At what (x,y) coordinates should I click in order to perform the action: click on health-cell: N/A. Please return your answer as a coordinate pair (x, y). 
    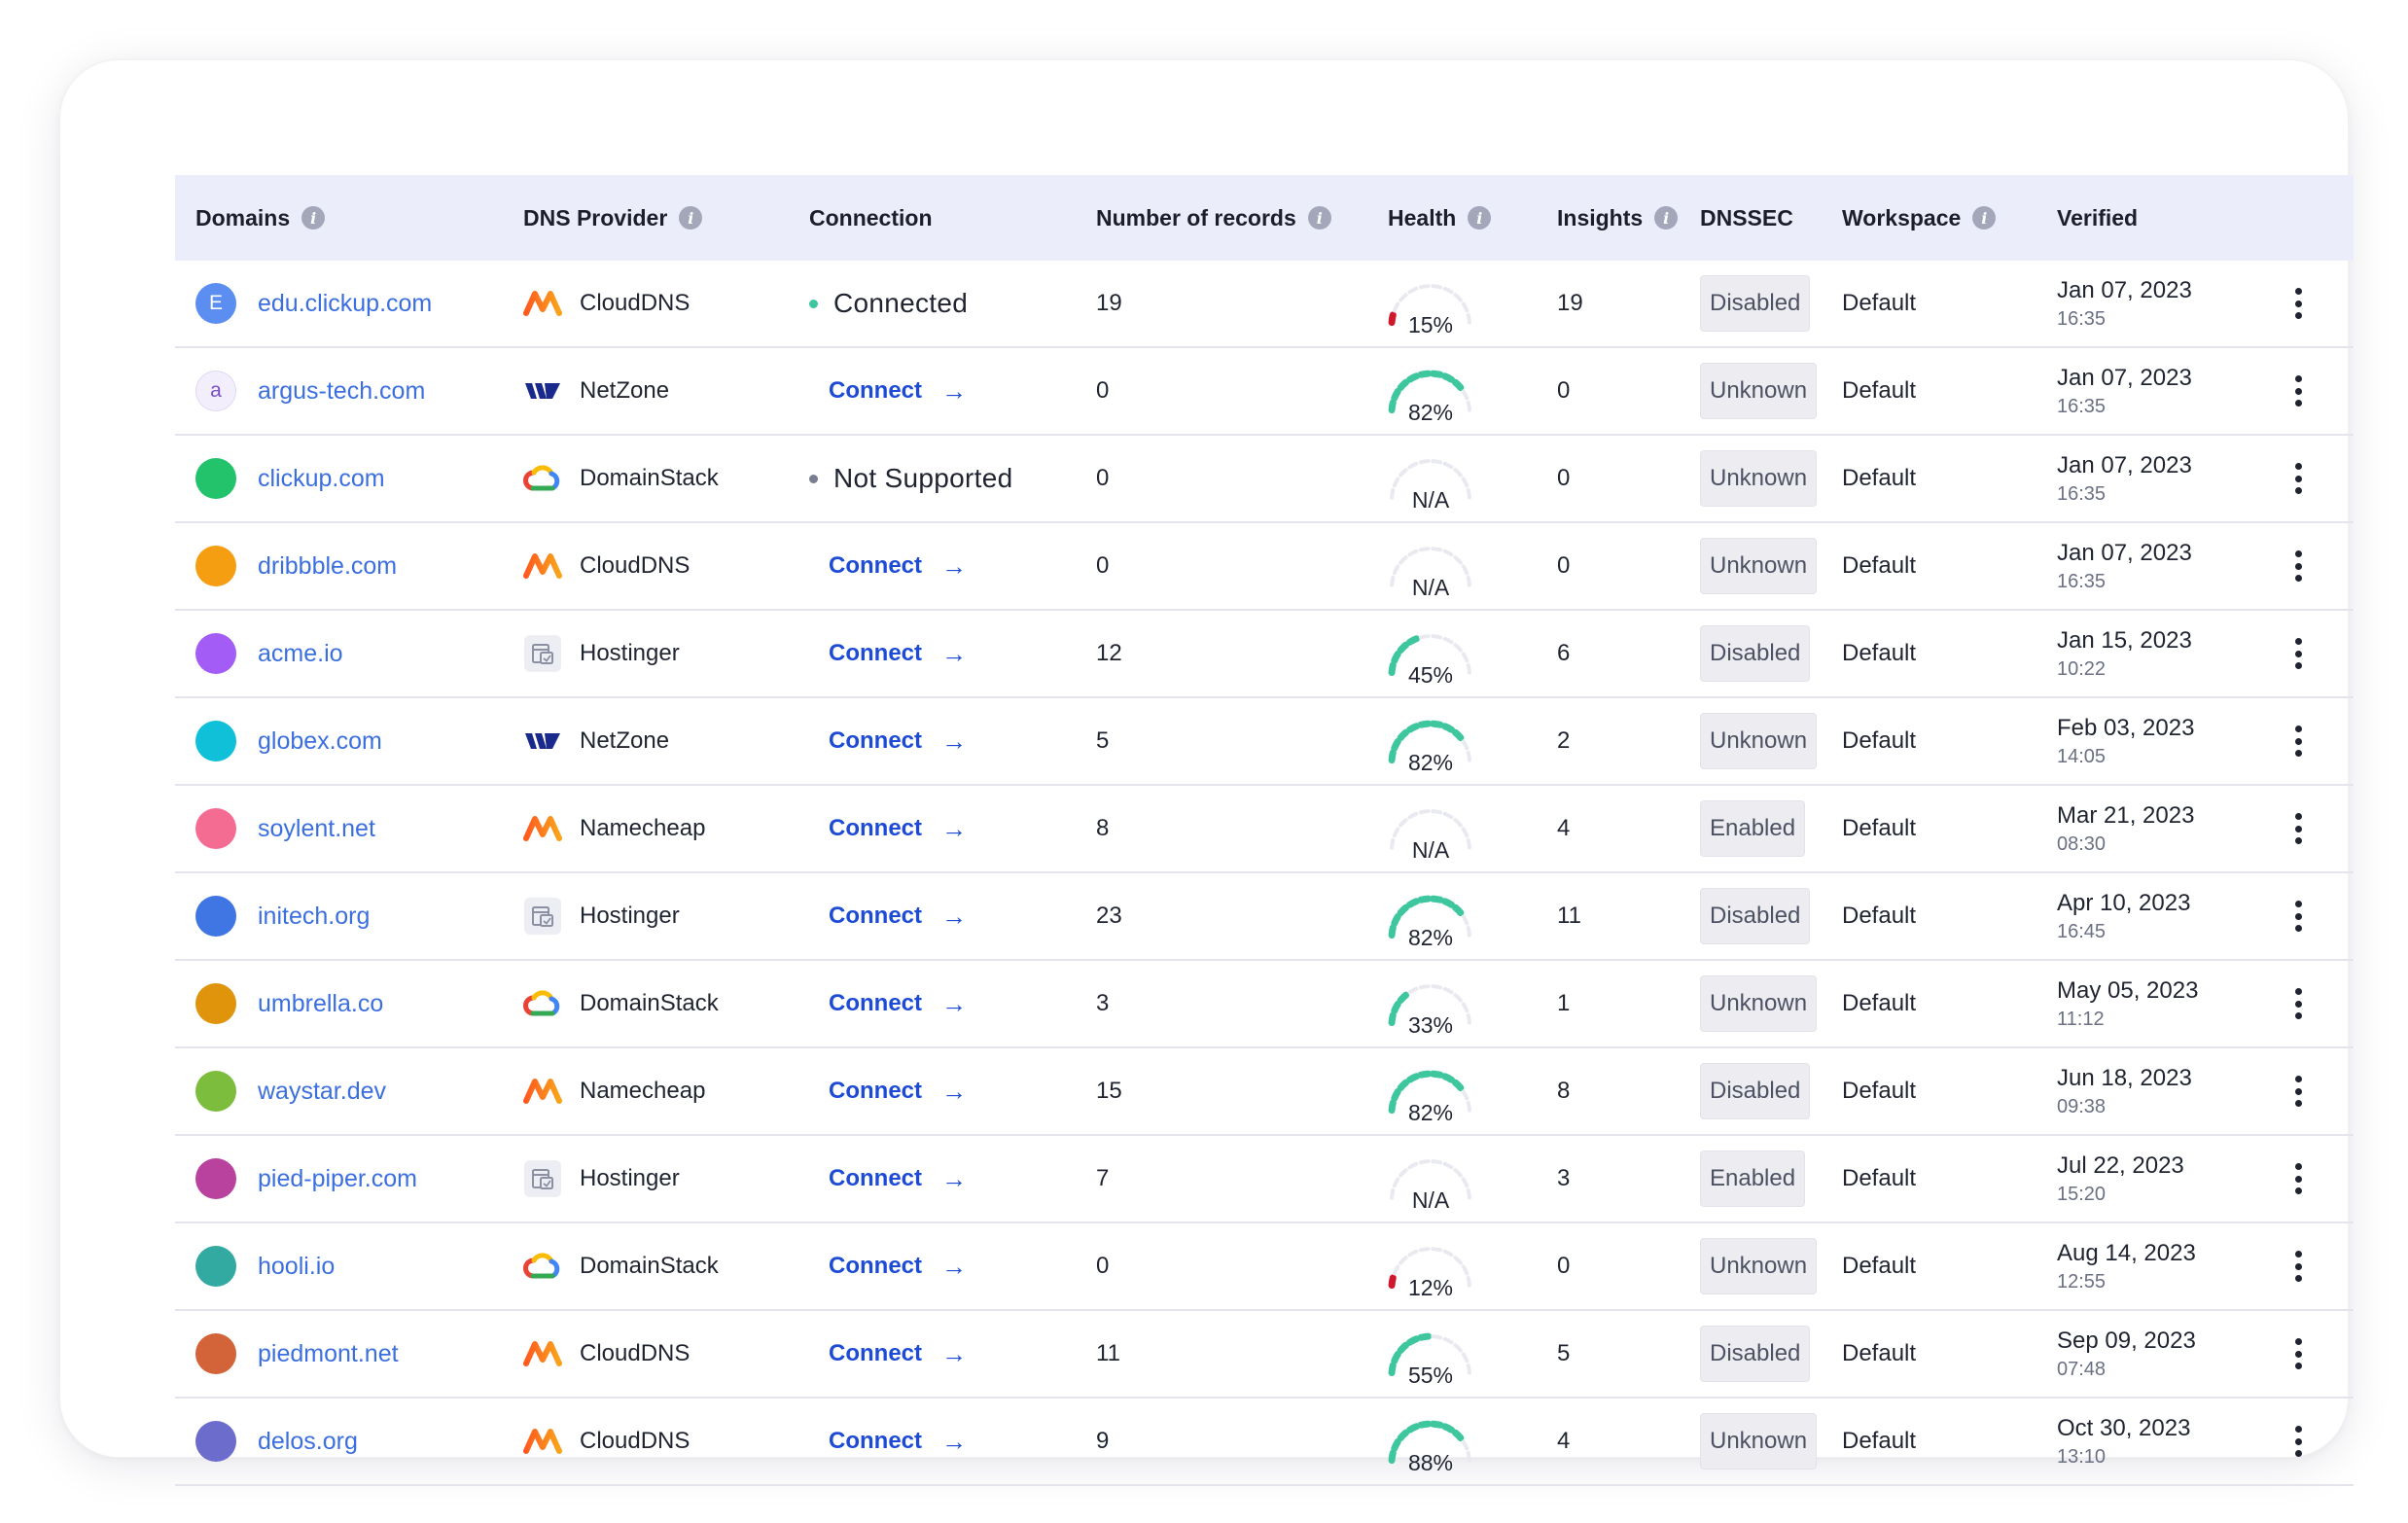
    Looking at the image, I should click on (1430, 478).